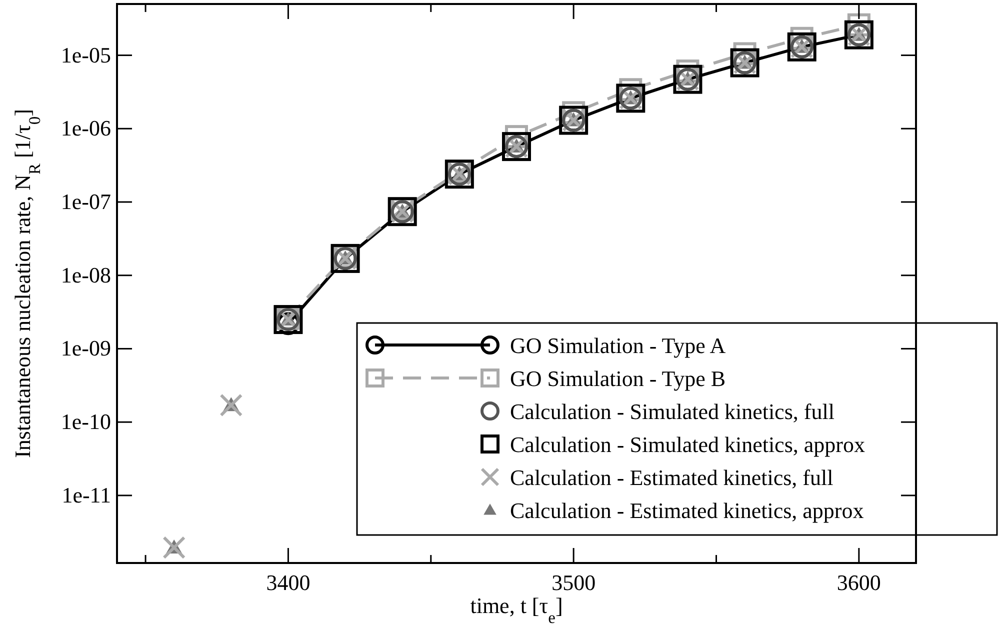 This screenshot has height=629, width=999. I want to click on y-tick-label: 1e-09, so click(85, 348).